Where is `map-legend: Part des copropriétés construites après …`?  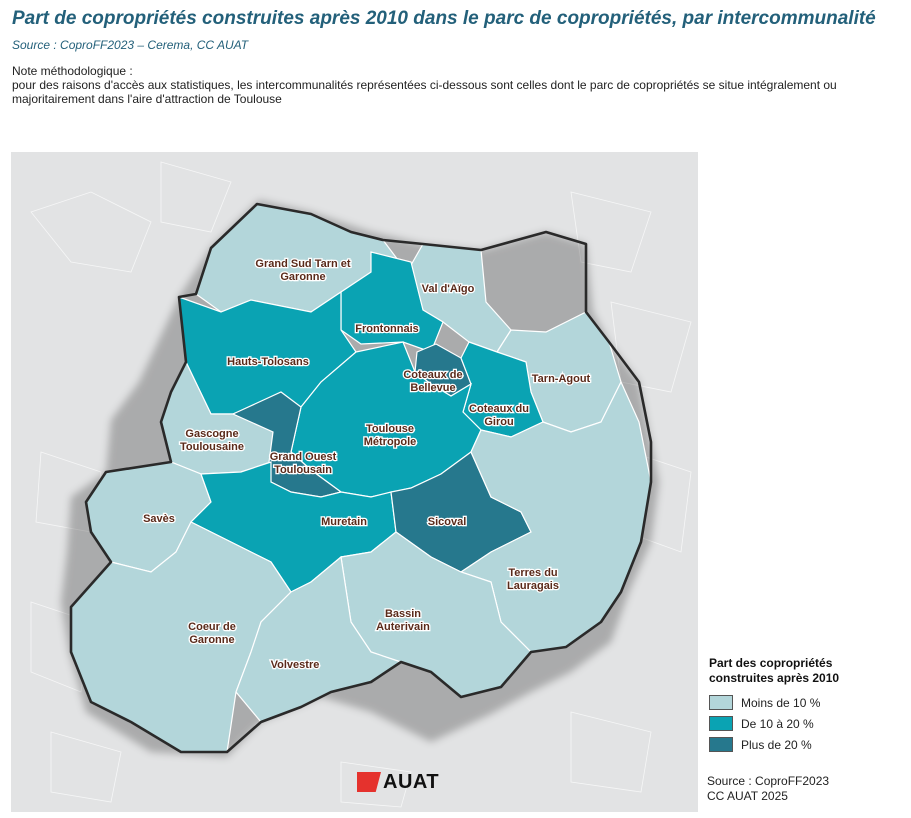 map-legend: Part des copropriétés construites après … is located at coordinates (806, 705).